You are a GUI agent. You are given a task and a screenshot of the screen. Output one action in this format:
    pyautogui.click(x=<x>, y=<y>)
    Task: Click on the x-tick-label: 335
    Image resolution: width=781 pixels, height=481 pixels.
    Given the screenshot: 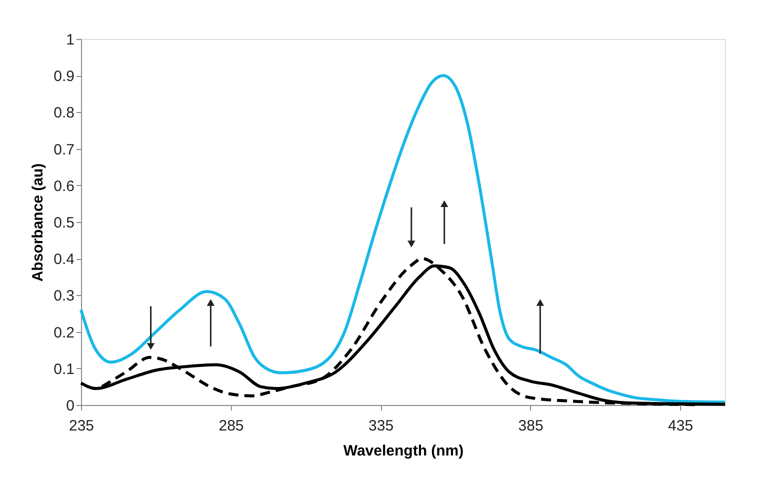 What is the action you would take?
    pyautogui.click(x=381, y=426)
    